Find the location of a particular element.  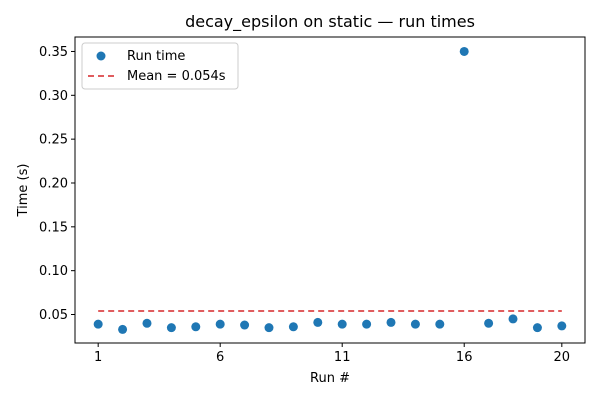

x-tick-label-11: 11 is located at coordinates (342, 357).